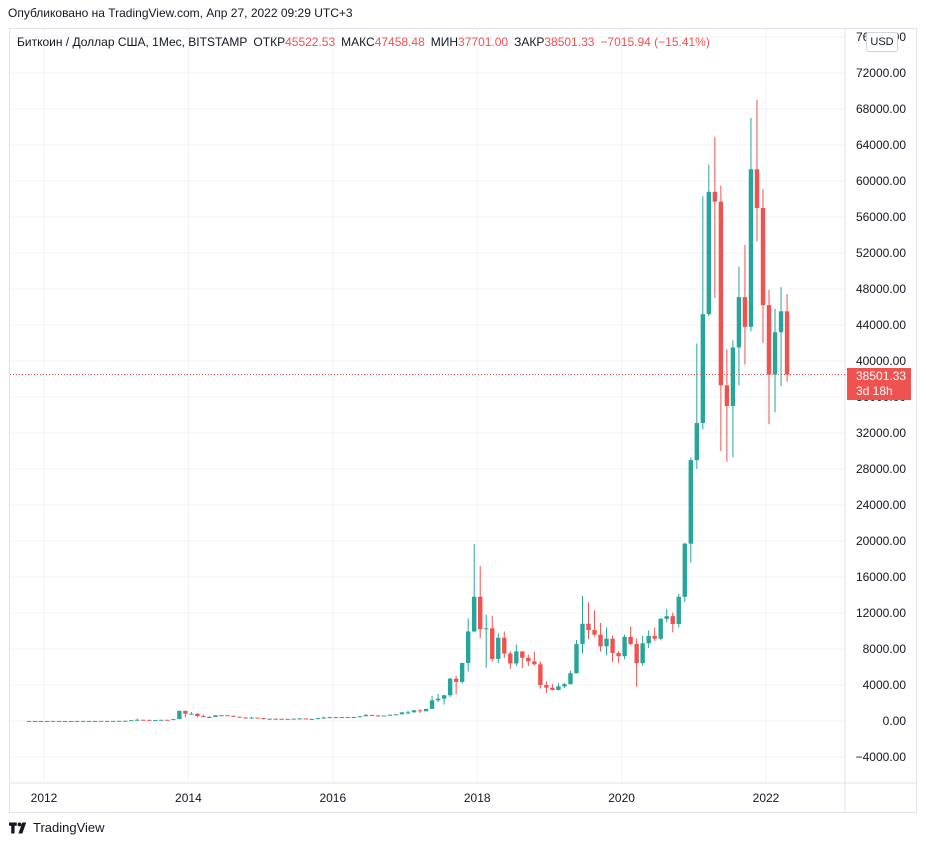  Describe the element at coordinates (881, 73) in the screenshot. I see `price-tick-label: 72000.00` at that location.